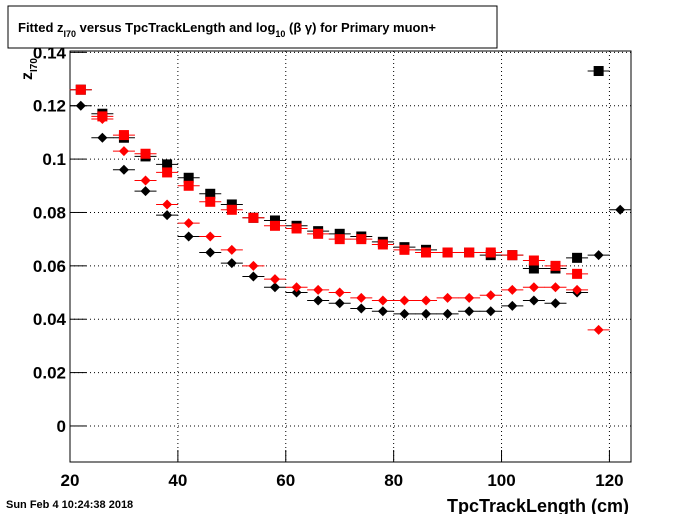 Image resolution: width=700 pixels, height=519 pixels. I want to click on y-tick-label: 0.1, so click(54, 159).